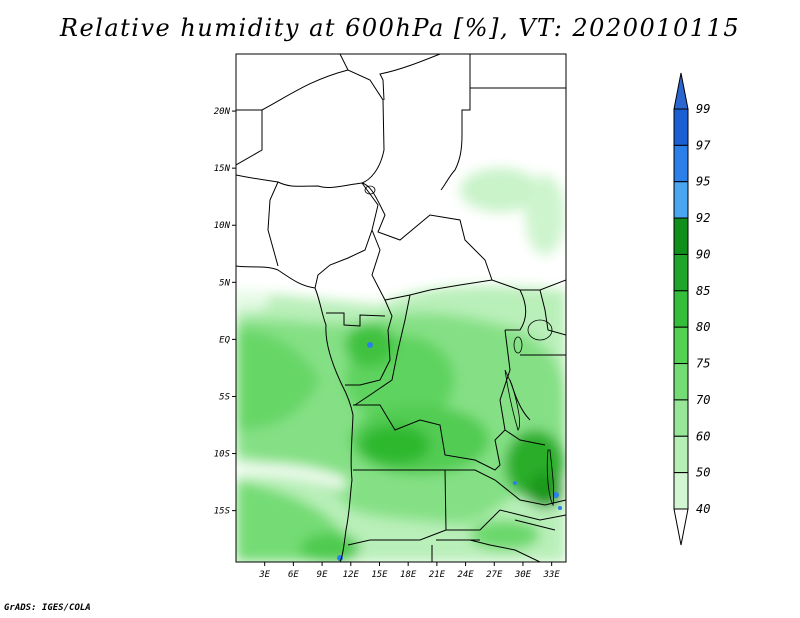  I want to click on lakes, so click(459, 346).